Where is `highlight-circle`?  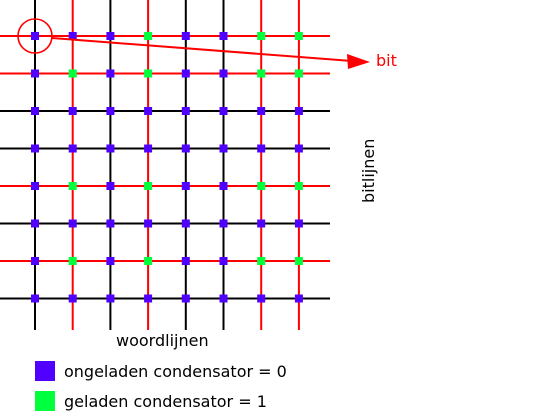
highlight-circle is located at coordinates (35, 36).